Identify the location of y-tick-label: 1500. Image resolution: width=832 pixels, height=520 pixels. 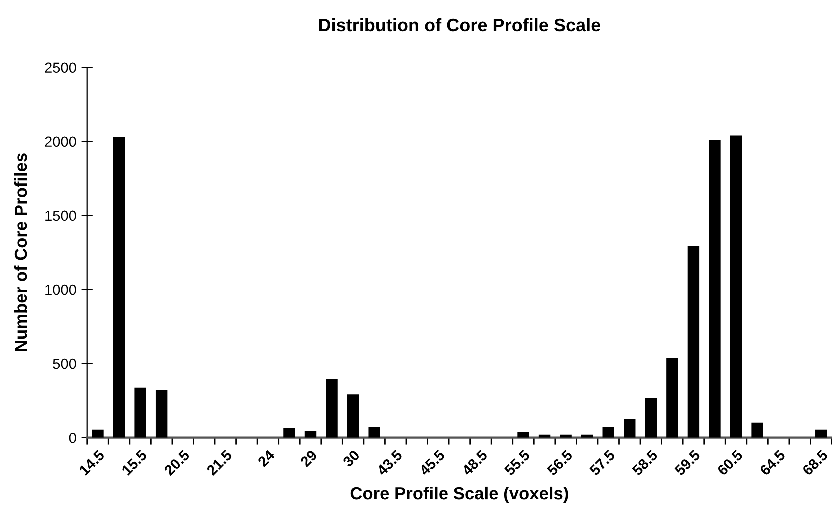
(61, 216).